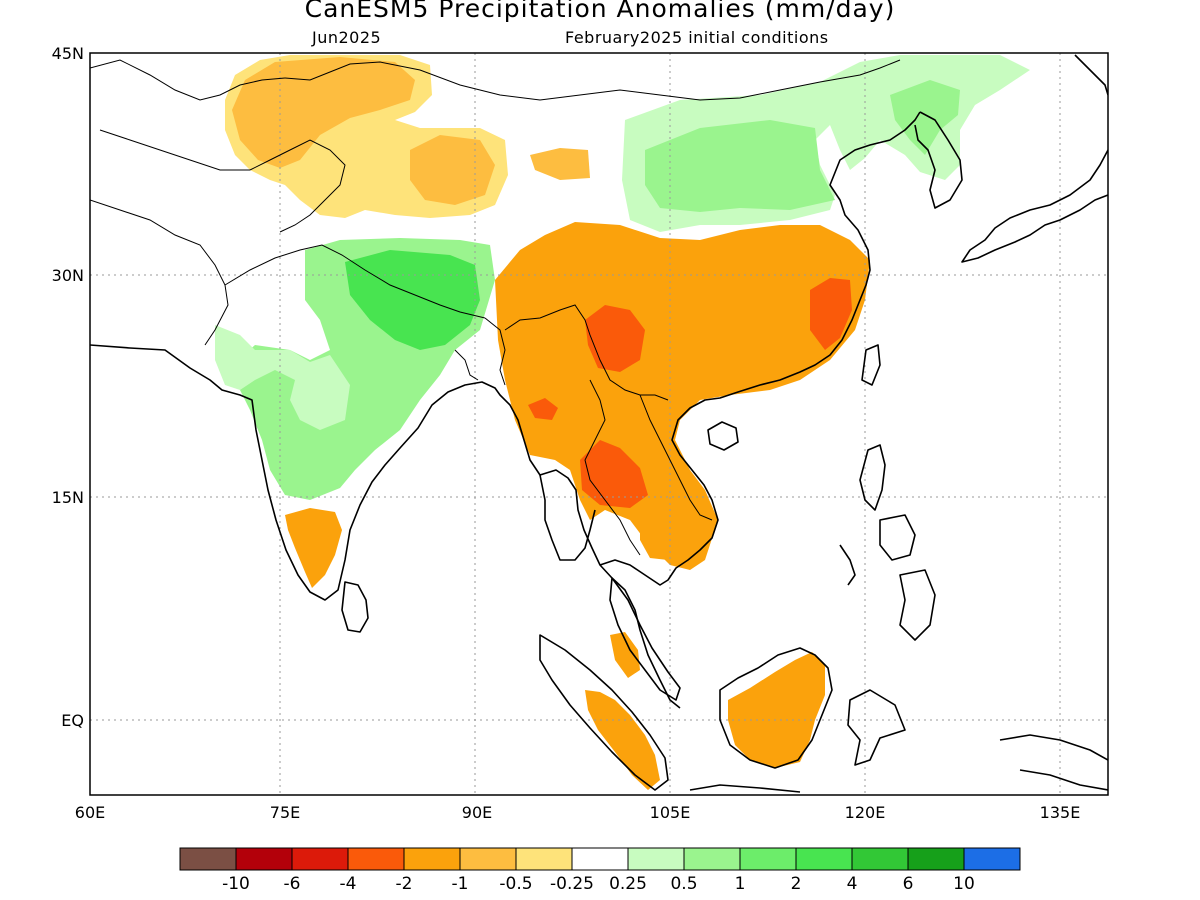 The width and height of the screenshot is (1200, 900). What do you see at coordinates (683, 884) in the screenshot?
I see `colorbar-tick-label: 0.5` at bounding box center [683, 884].